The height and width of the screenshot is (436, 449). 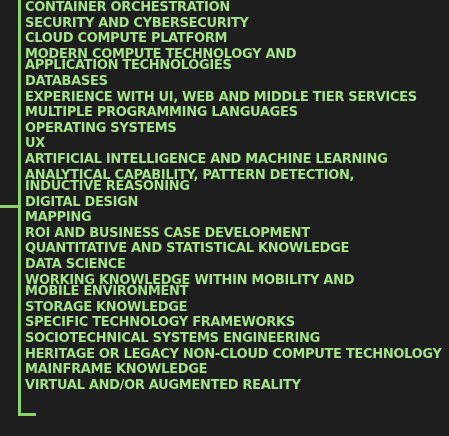 I want to click on skill-item: SECURITY AND CYBERSECURITY, so click(x=137, y=23).